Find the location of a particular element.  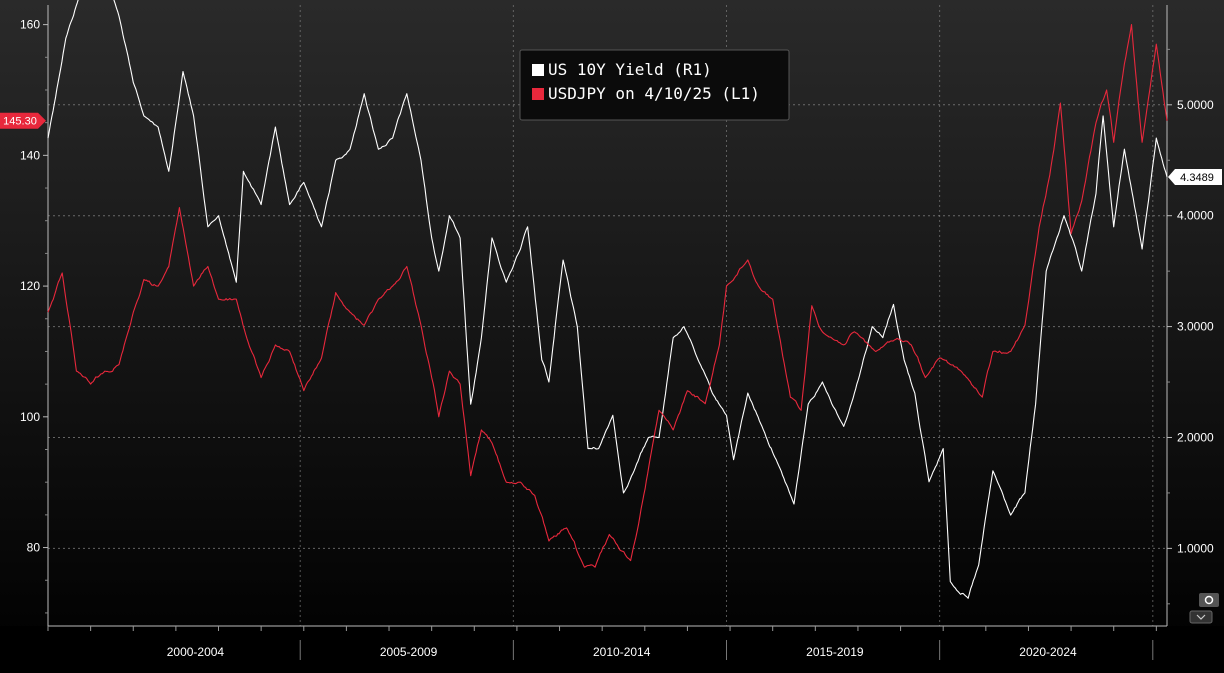

chevron-down-icon is located at coordinates (1201, 617).